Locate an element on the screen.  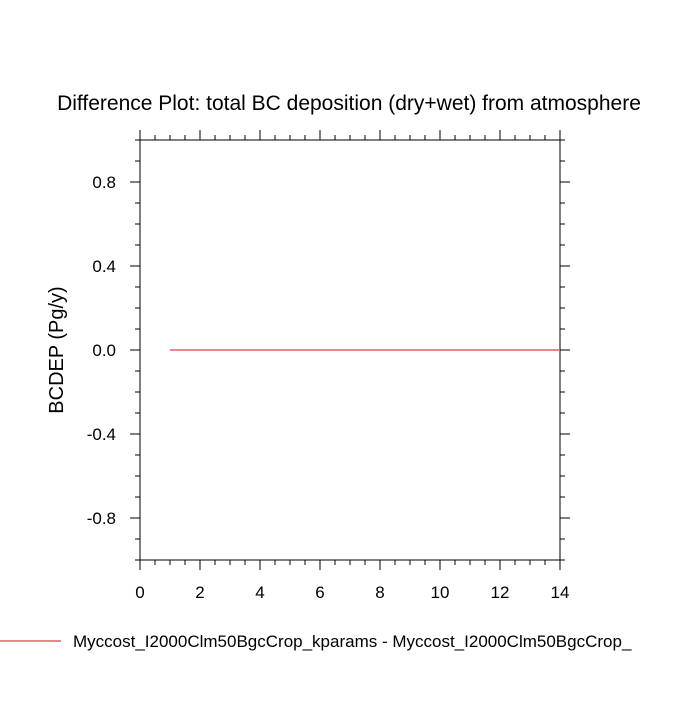
x-tick-label: 4 is located at coordinates (259, 592).